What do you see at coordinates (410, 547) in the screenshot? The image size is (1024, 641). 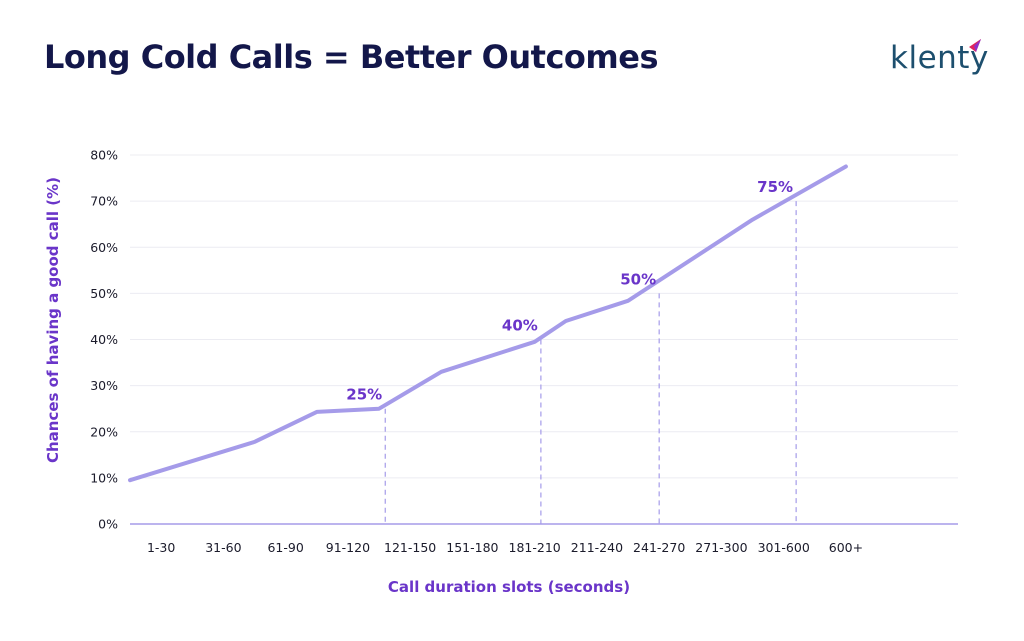 I see `x-tick-label: 121-150` at bounding box center [410, 547].